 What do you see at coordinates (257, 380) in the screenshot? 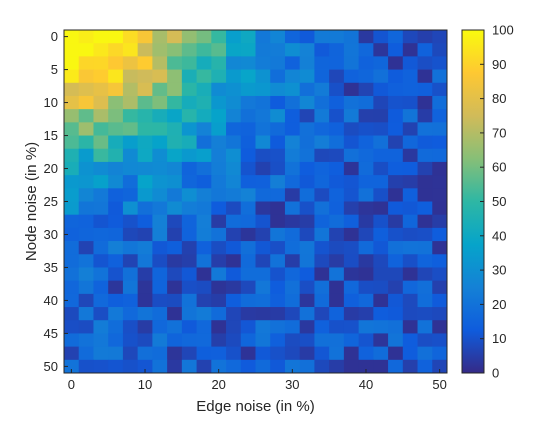
I see `x-axis-ticks: 0 10 20 30 40 50` at bounding box center [257, 380].